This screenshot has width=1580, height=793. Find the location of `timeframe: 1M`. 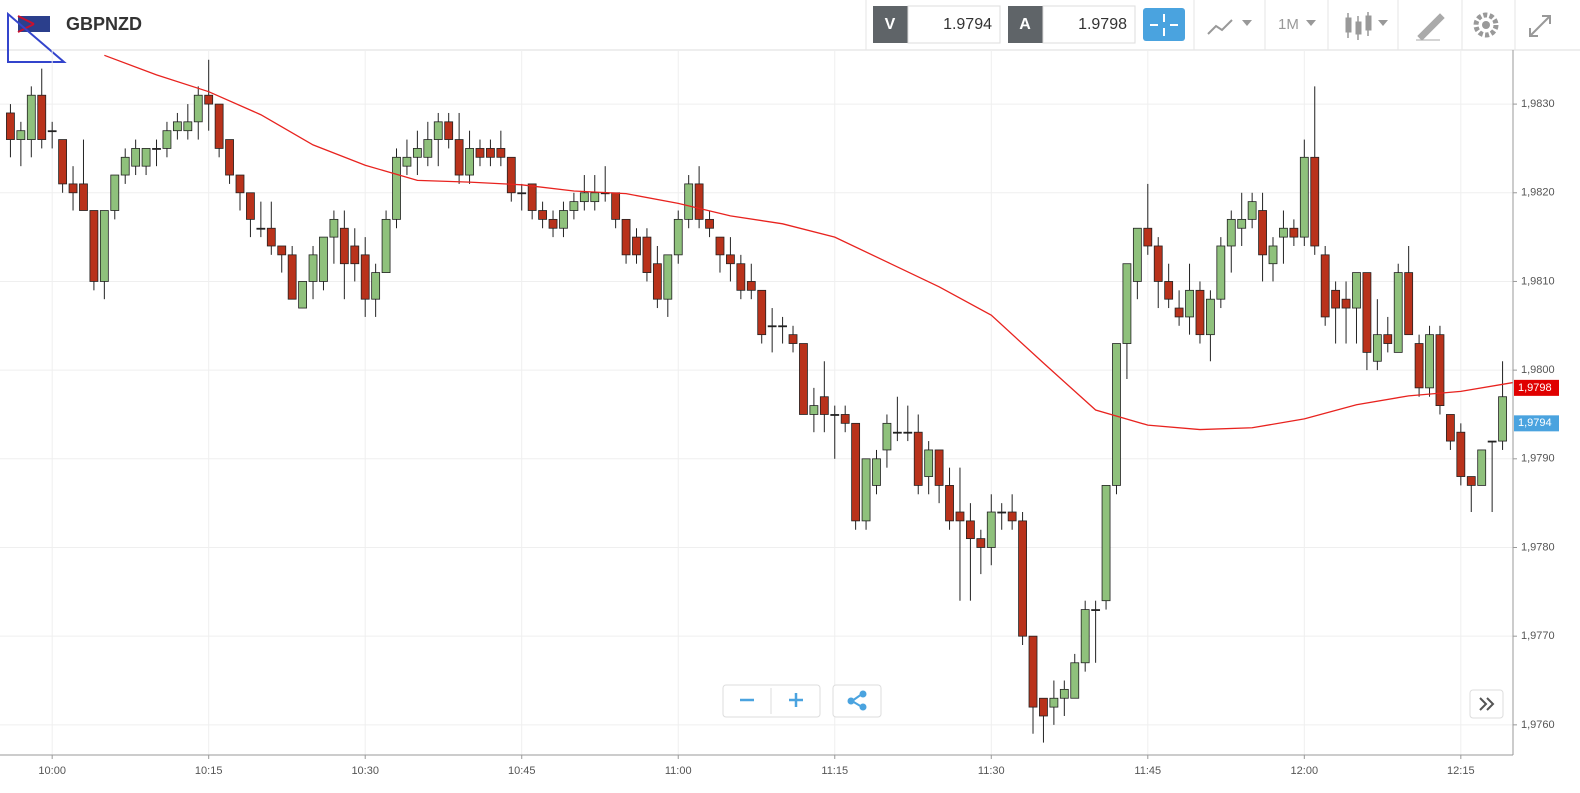

timeframe: 1M is located at coordinates (1288, 24).